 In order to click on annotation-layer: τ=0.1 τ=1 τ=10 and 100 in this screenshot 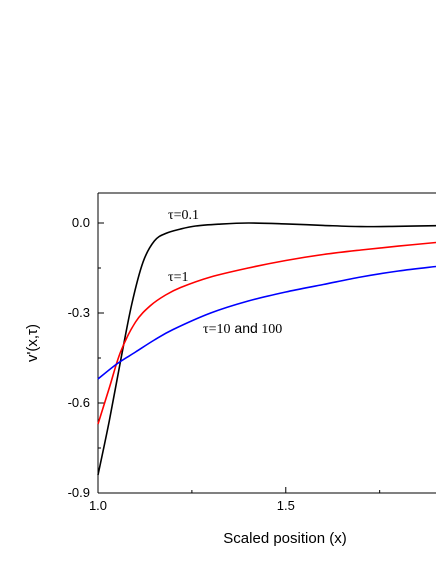, I will do `click(225, 272)`.